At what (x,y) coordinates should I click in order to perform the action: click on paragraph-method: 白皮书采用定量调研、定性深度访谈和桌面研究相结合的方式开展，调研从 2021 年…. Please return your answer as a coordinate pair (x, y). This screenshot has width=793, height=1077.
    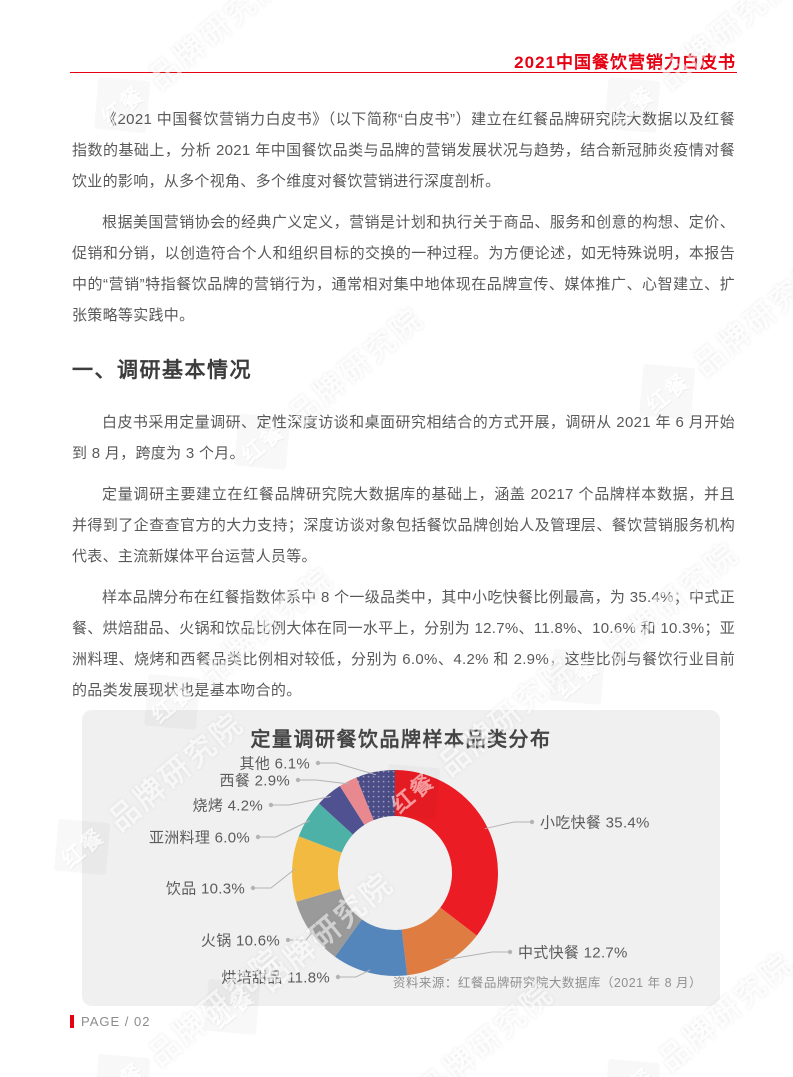
    Looking at the image, I should click on (403, 438).